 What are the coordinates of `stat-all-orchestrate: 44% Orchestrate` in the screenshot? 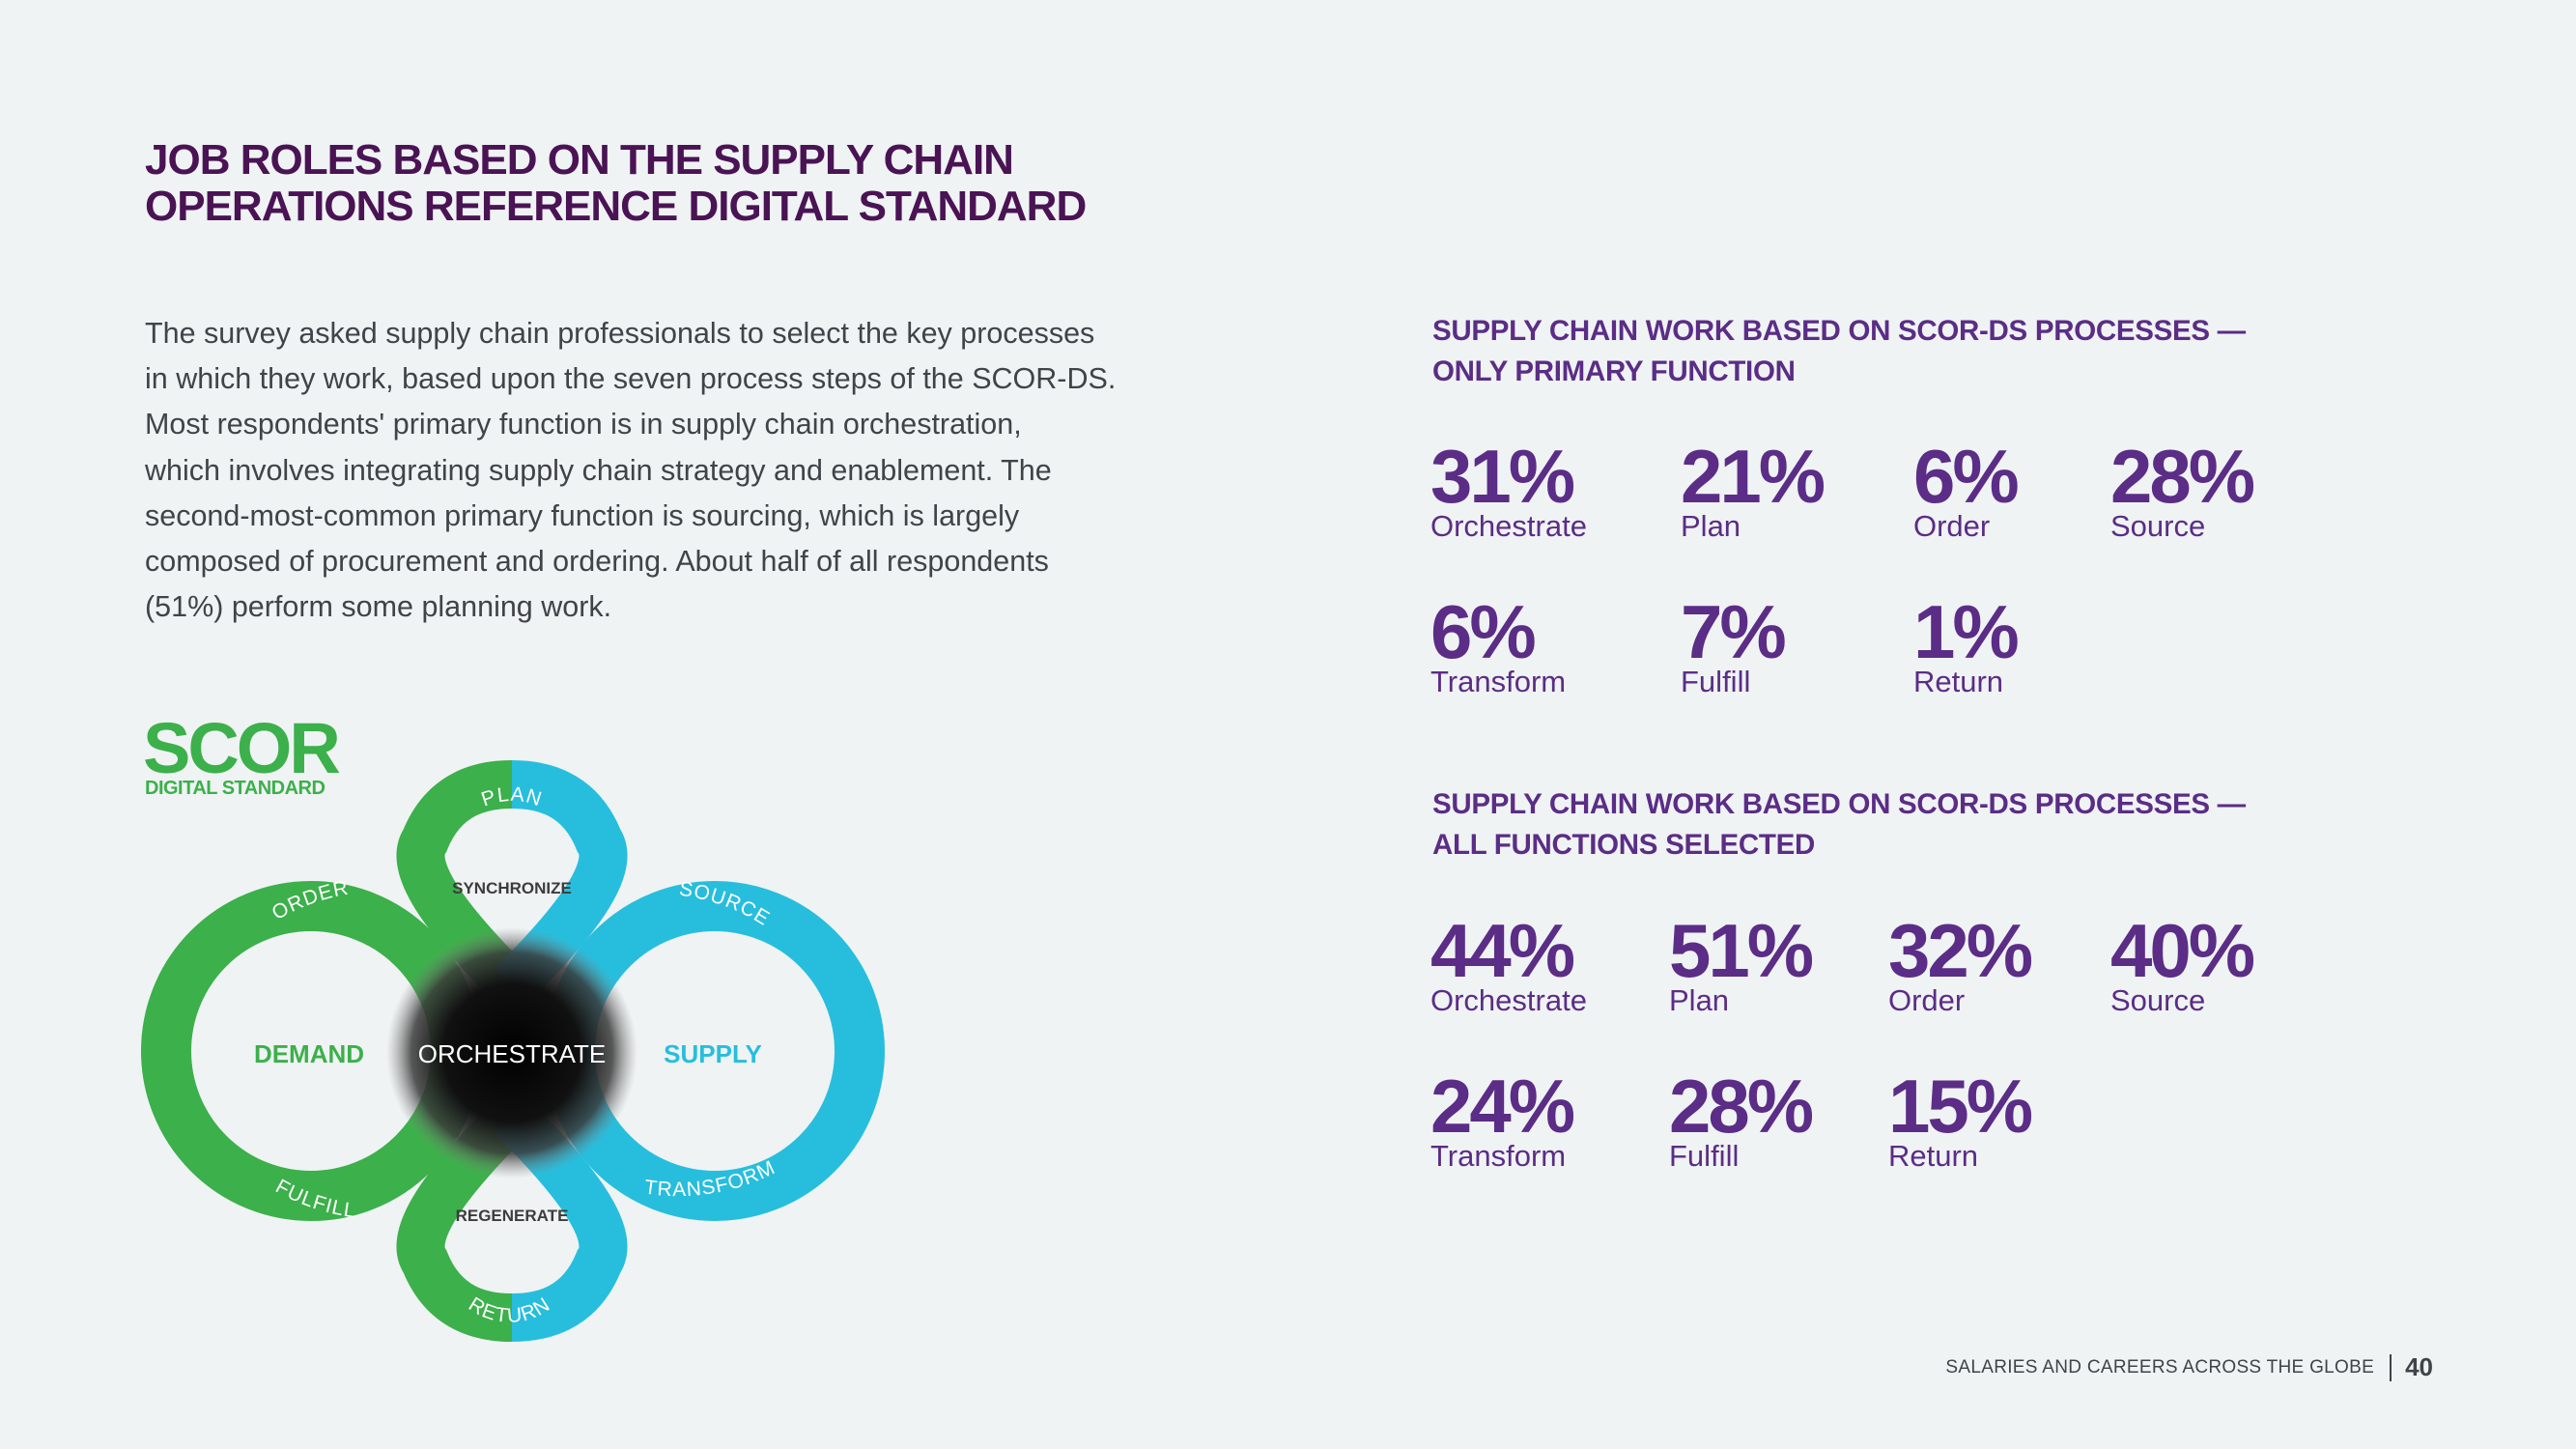 It's located at (1508, 964).